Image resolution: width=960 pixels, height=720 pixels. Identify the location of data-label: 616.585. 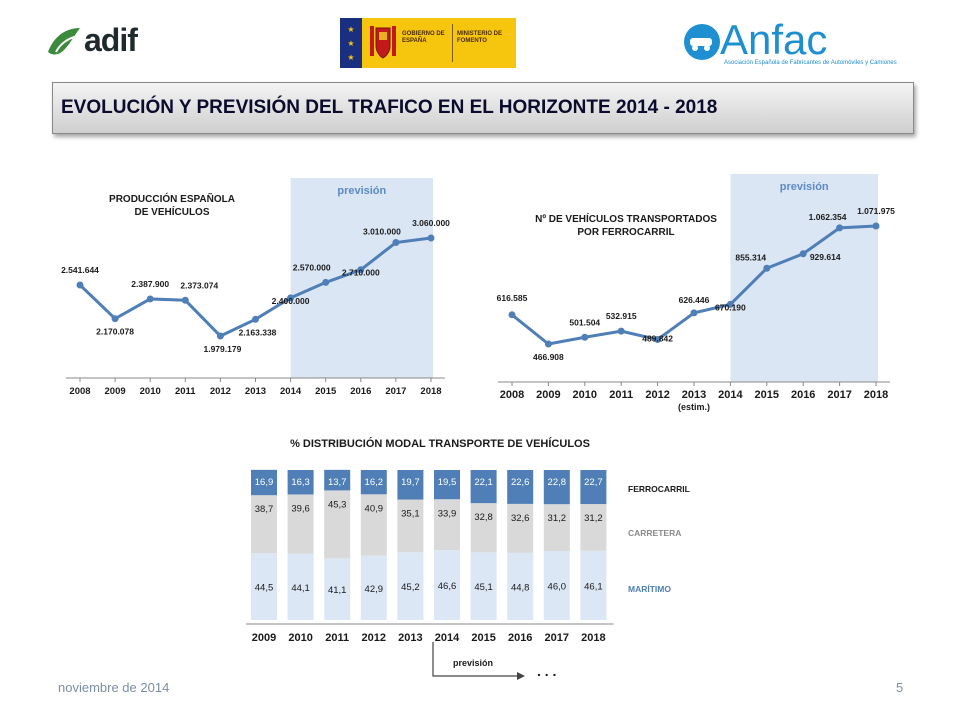
(512, 298).